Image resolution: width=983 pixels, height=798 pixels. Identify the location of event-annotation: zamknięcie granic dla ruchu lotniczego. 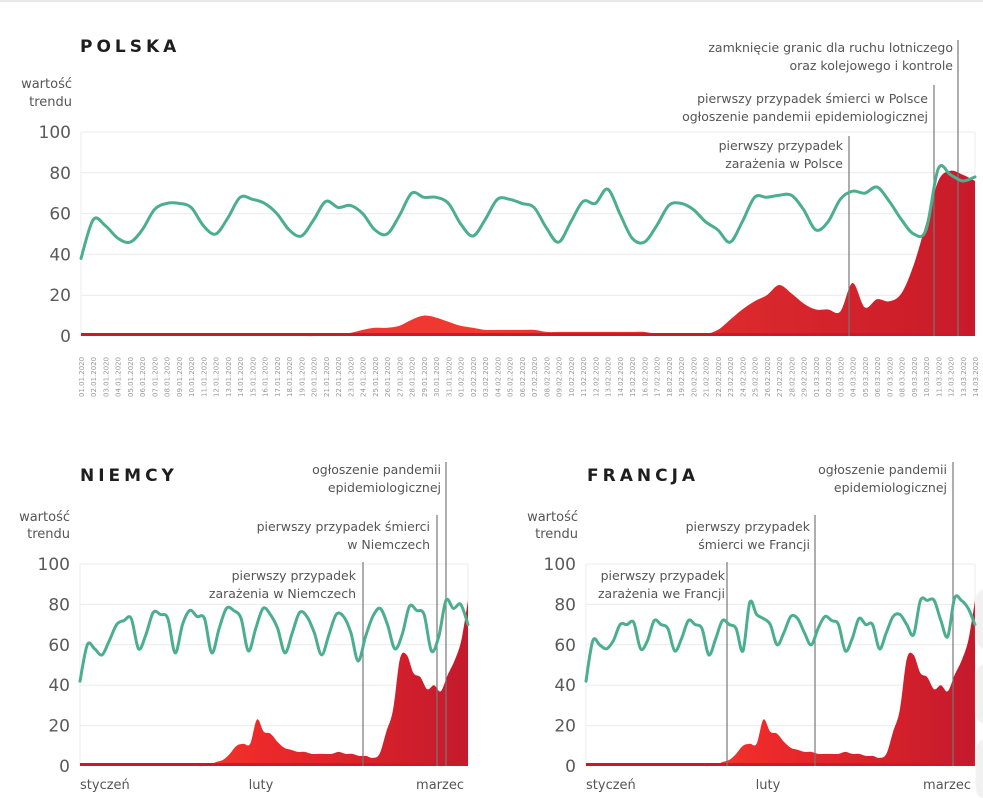
(830, 47).